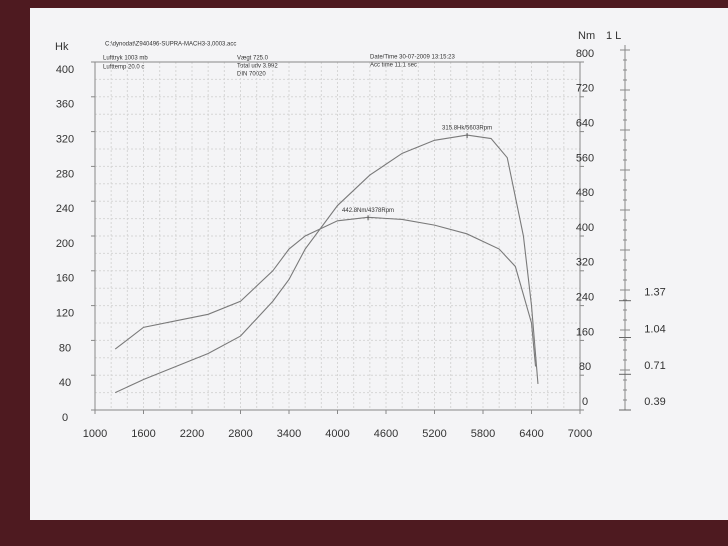 Image resolution: width=728 pixels, height=546 pixels. What do you see at coordinates (585, 124) in the screenshot?
I see `y2-tick-label: 640` at bounding box center [585, 124].